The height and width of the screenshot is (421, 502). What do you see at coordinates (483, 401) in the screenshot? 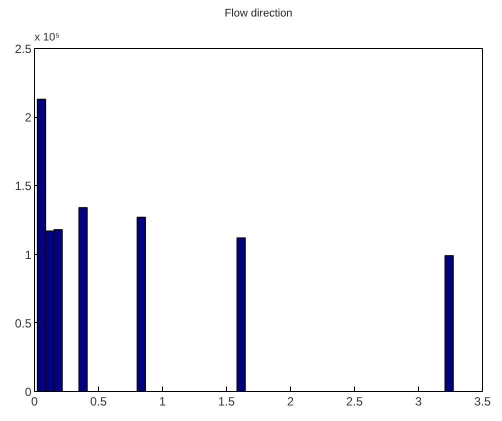
I see `x-tick-label: 3.5` at bounding box center [483, 401].